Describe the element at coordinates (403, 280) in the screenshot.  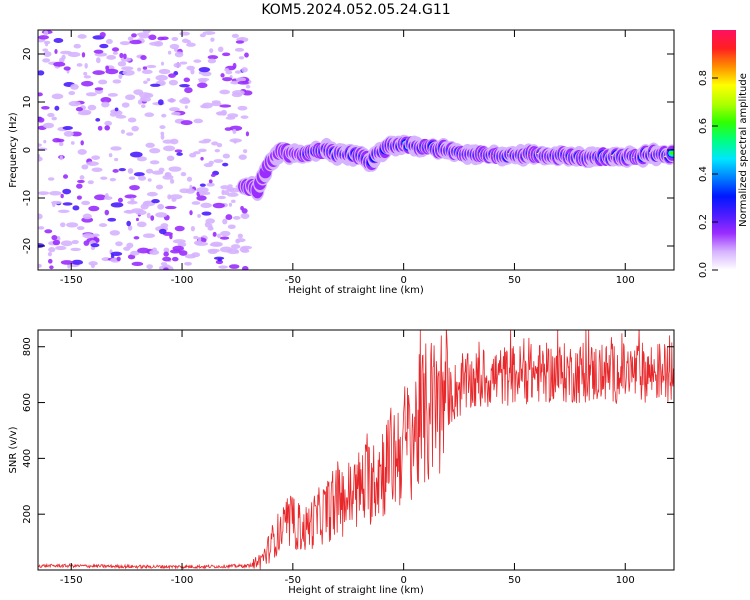
I see `heatmap-x-tick-label: 0` at that location.